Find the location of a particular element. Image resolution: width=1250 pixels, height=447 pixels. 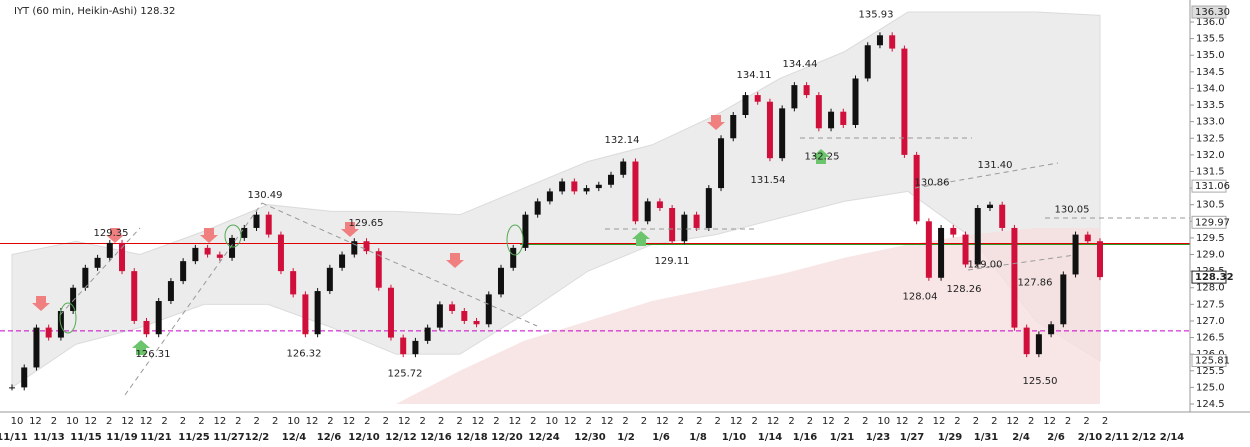

date-label: 12/12 is located at coordinates (401, 437).